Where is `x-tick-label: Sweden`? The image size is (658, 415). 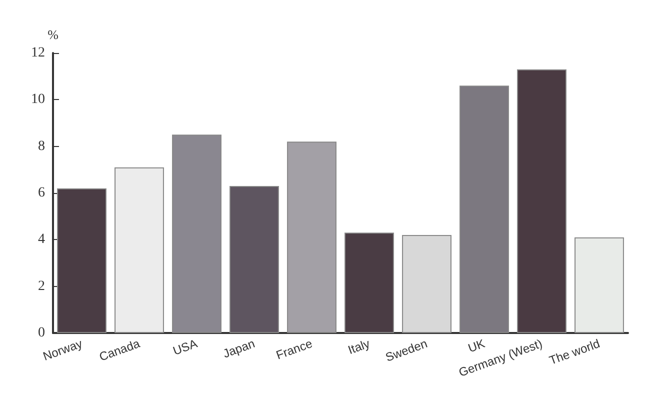 x-tick-label: Sweden is located at coordinates (407, 350).